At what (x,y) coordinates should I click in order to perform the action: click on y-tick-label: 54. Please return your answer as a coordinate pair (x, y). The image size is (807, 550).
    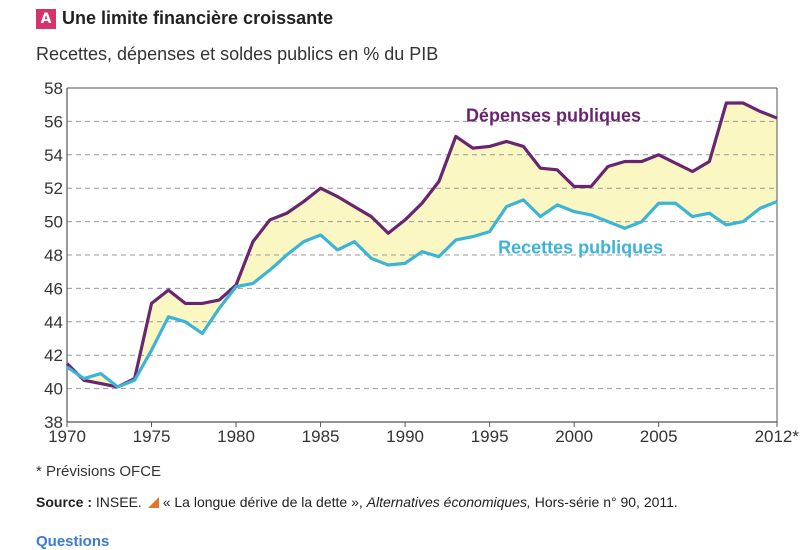
    Looking at the image, I should click on (53, 155).